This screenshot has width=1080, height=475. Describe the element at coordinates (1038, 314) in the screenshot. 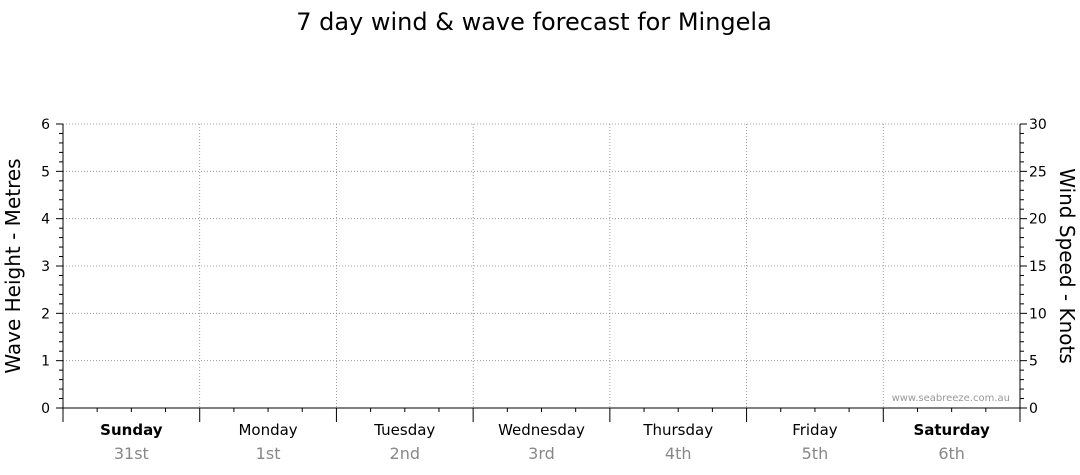

I see `right-tick-label: 10` at that location.